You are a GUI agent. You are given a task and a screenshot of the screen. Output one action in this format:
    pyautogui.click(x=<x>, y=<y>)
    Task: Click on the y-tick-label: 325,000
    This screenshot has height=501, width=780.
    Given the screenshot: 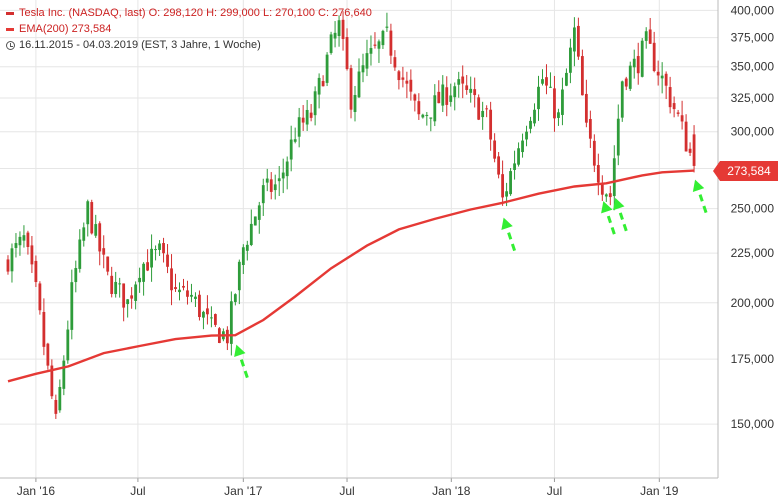 What is the action you would take?
    pyautogui.click(x=753, y=98)
    